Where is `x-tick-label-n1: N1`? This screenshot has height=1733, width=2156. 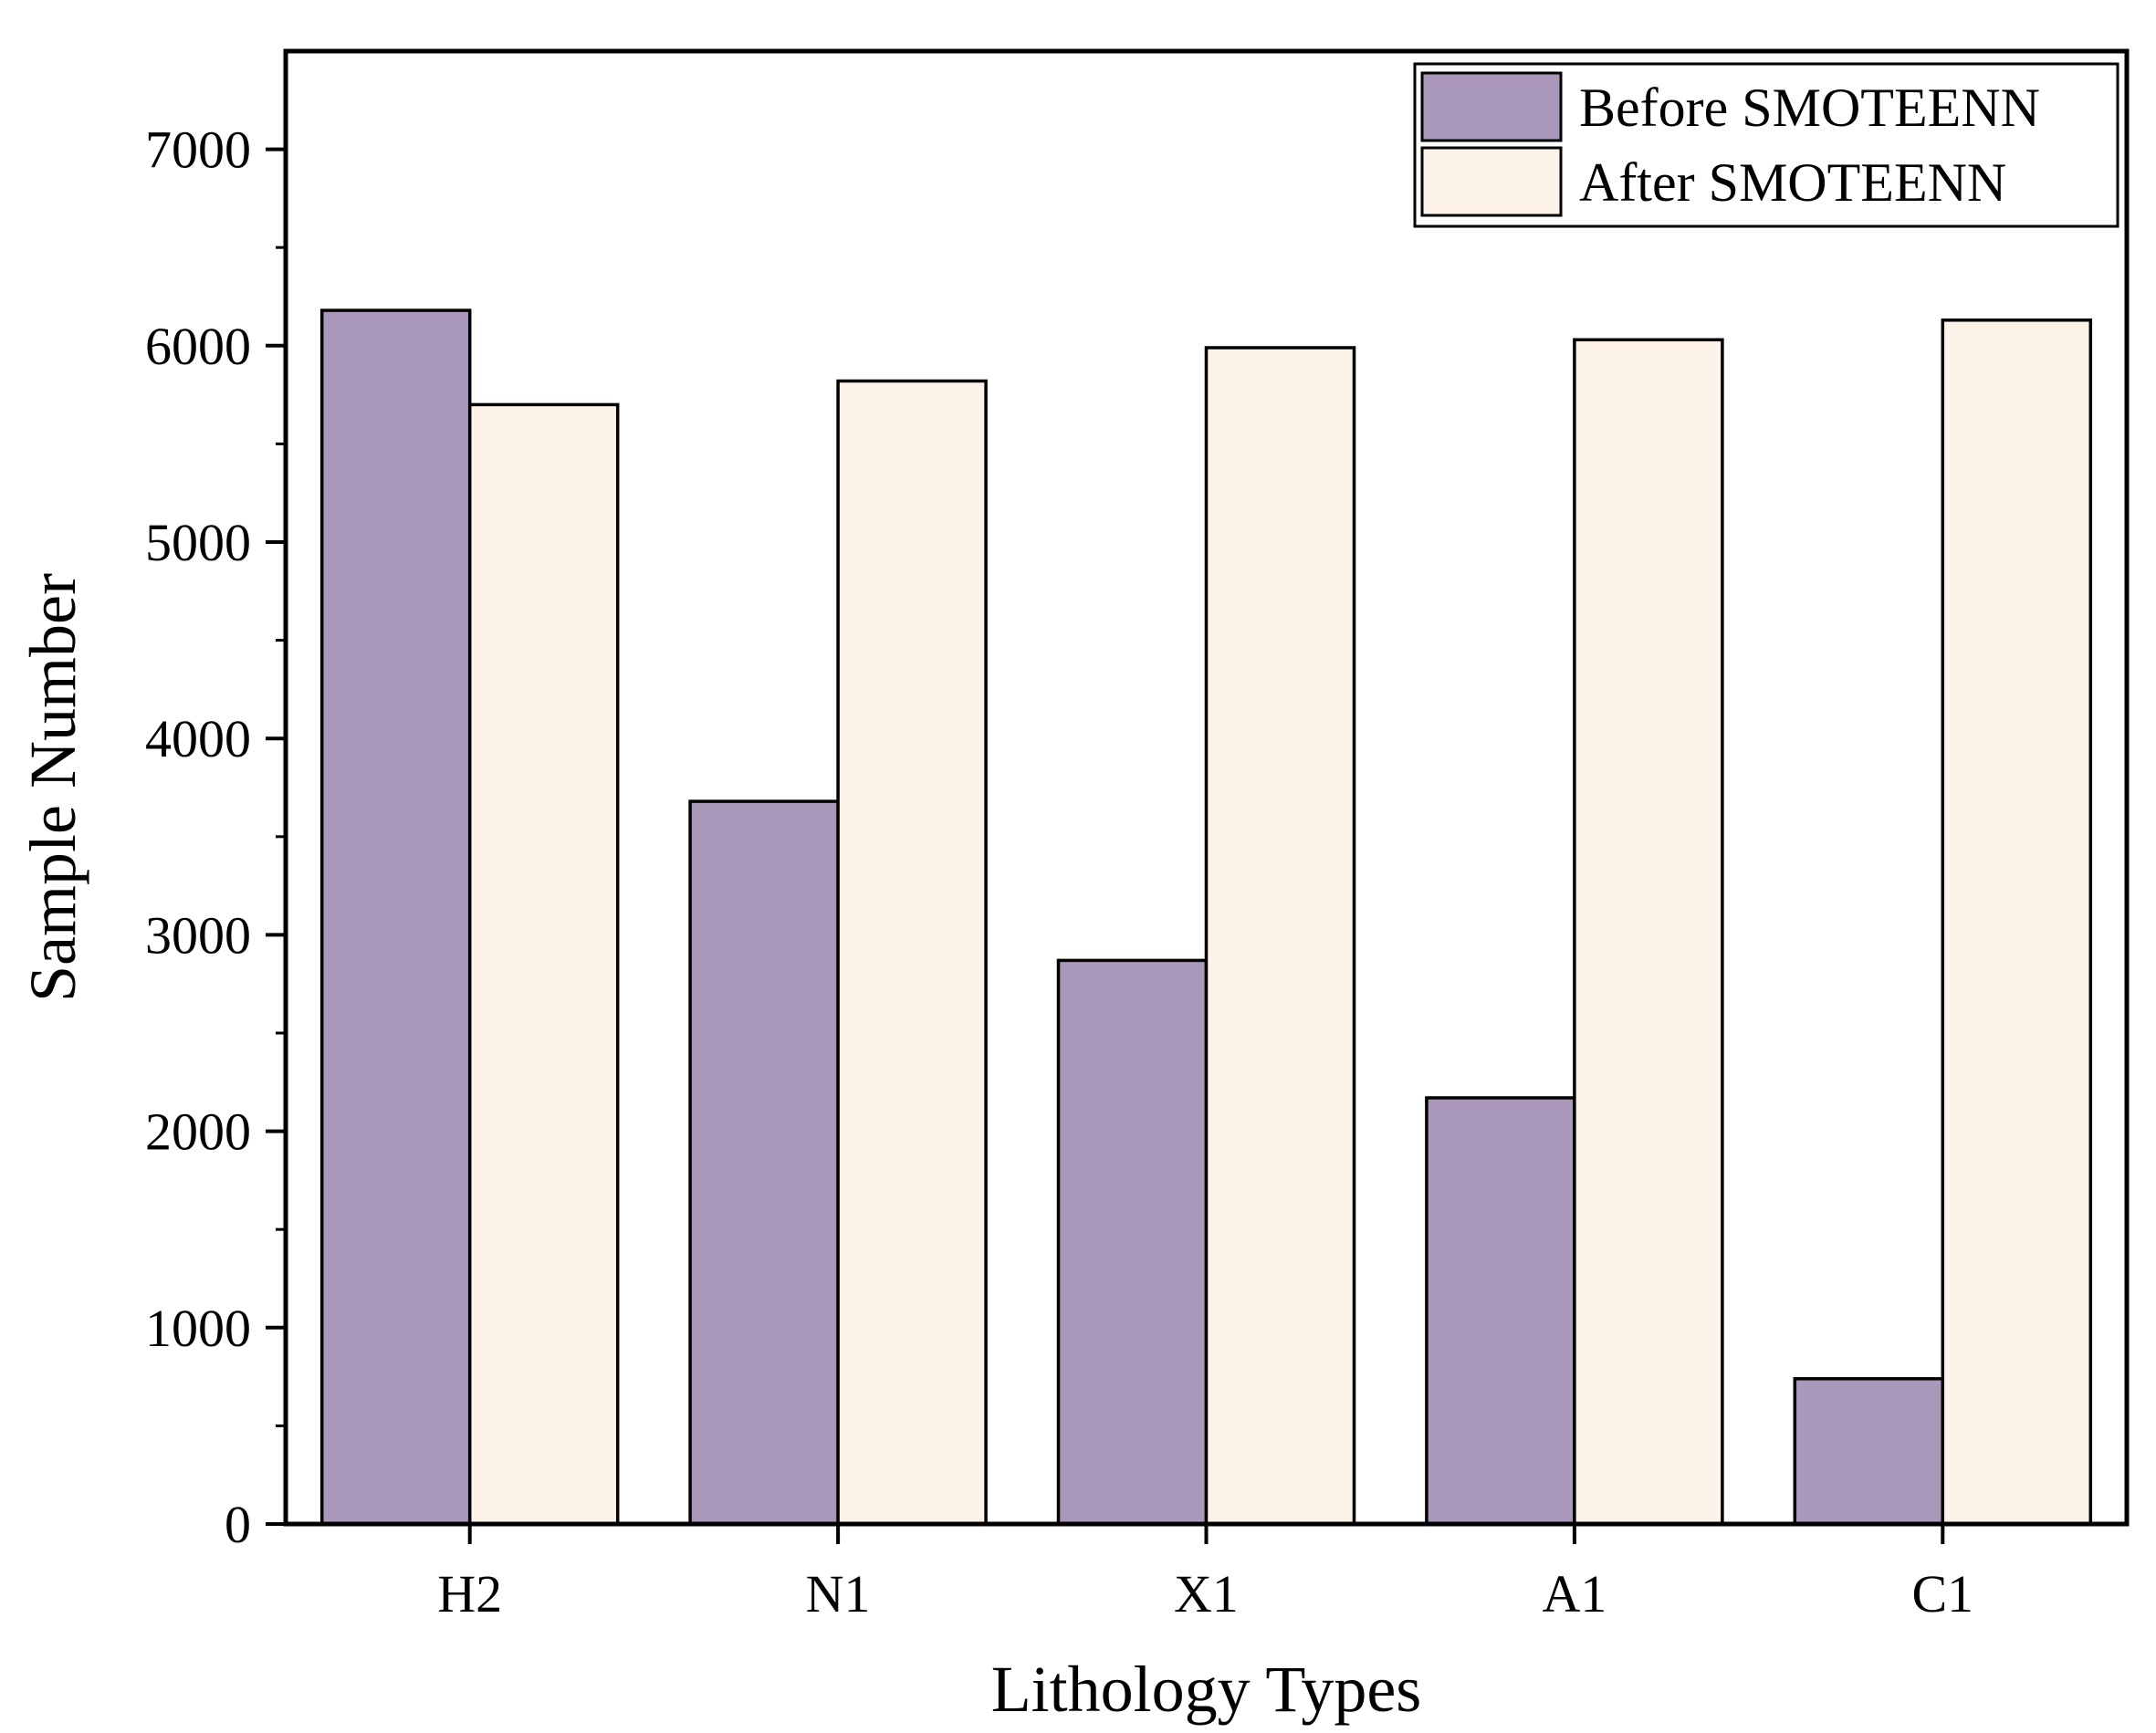 x-tick-label-n1: N1 is located at coordinates (839, 1593).